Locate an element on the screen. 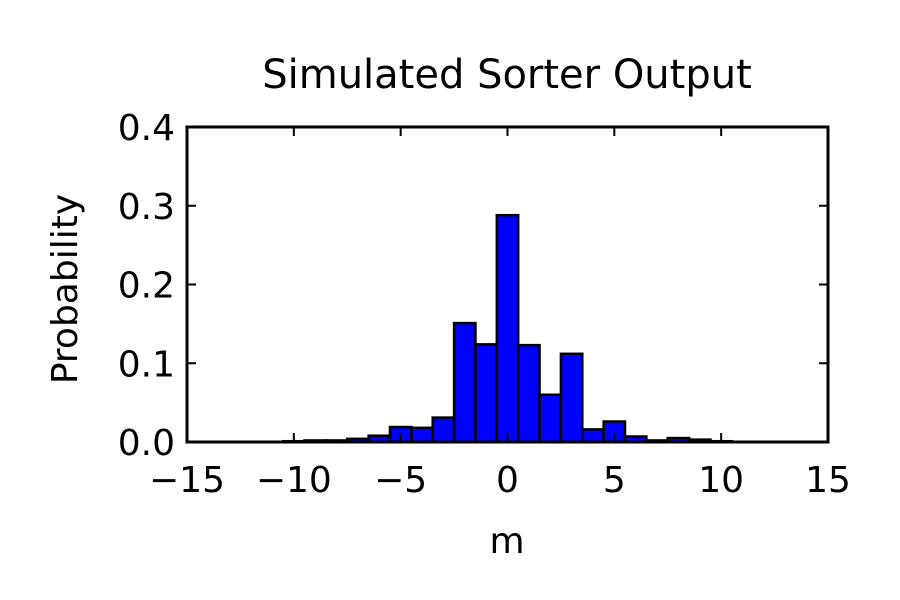 The image size is (900, 600). y-tick-label: 0.0 is located at coordinates (146, 443).